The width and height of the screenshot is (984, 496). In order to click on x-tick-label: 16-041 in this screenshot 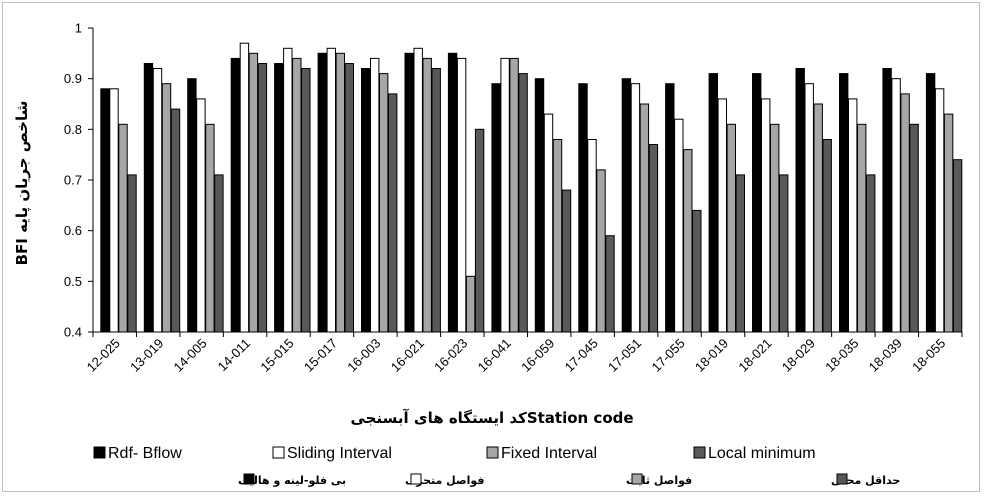, I will do `click(494, 355)`.